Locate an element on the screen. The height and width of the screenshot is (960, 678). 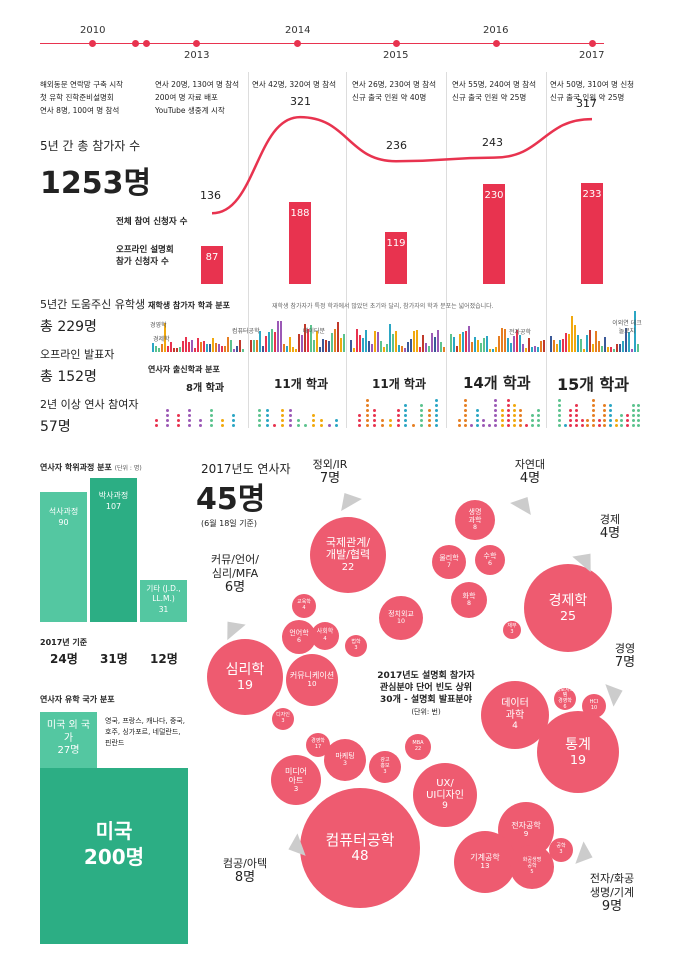
interest-bubble: 수학 6 is located at coordinates (490, 560).